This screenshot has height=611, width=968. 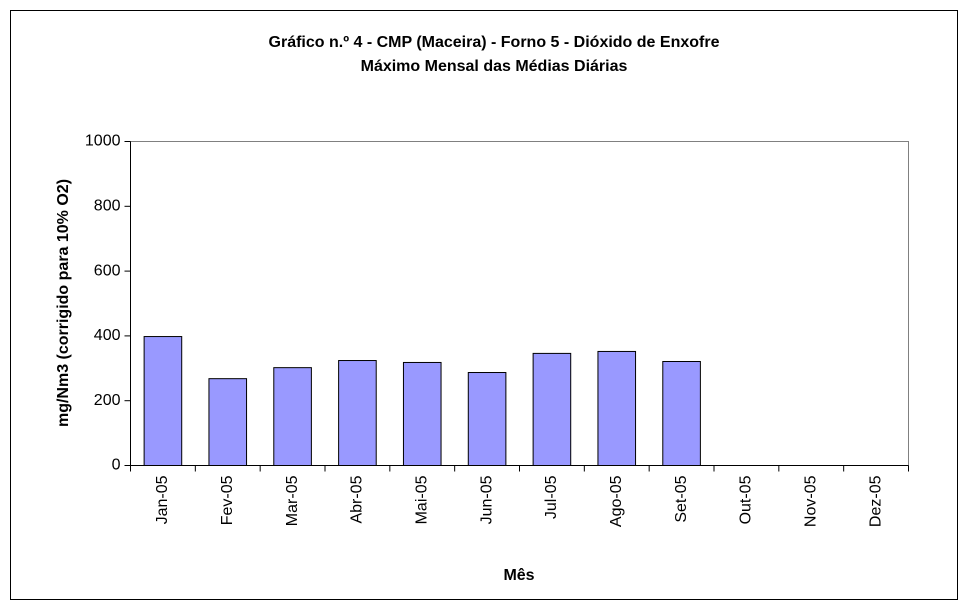 What do you see at coordinates (103, 141) in the screenshot?
I see `y-tick-label: 1000` at bounding box center [103, 141].